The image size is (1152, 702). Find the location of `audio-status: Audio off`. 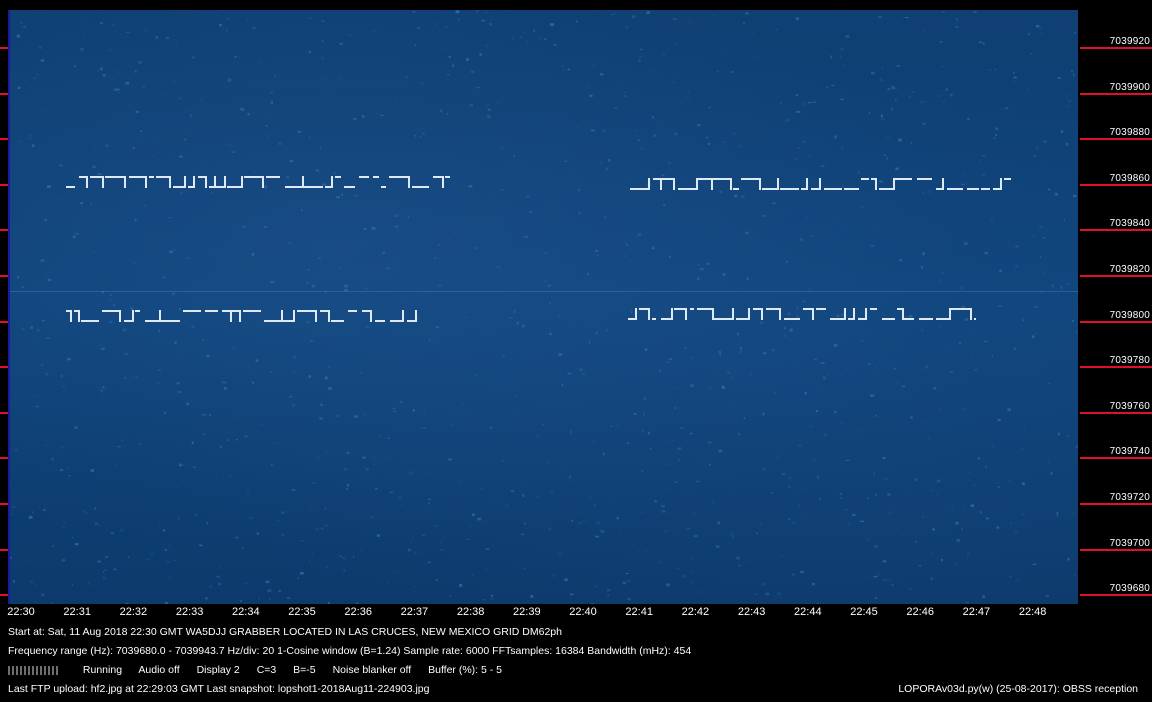

audio-status: Audio off is located at coordinates (159, 670).